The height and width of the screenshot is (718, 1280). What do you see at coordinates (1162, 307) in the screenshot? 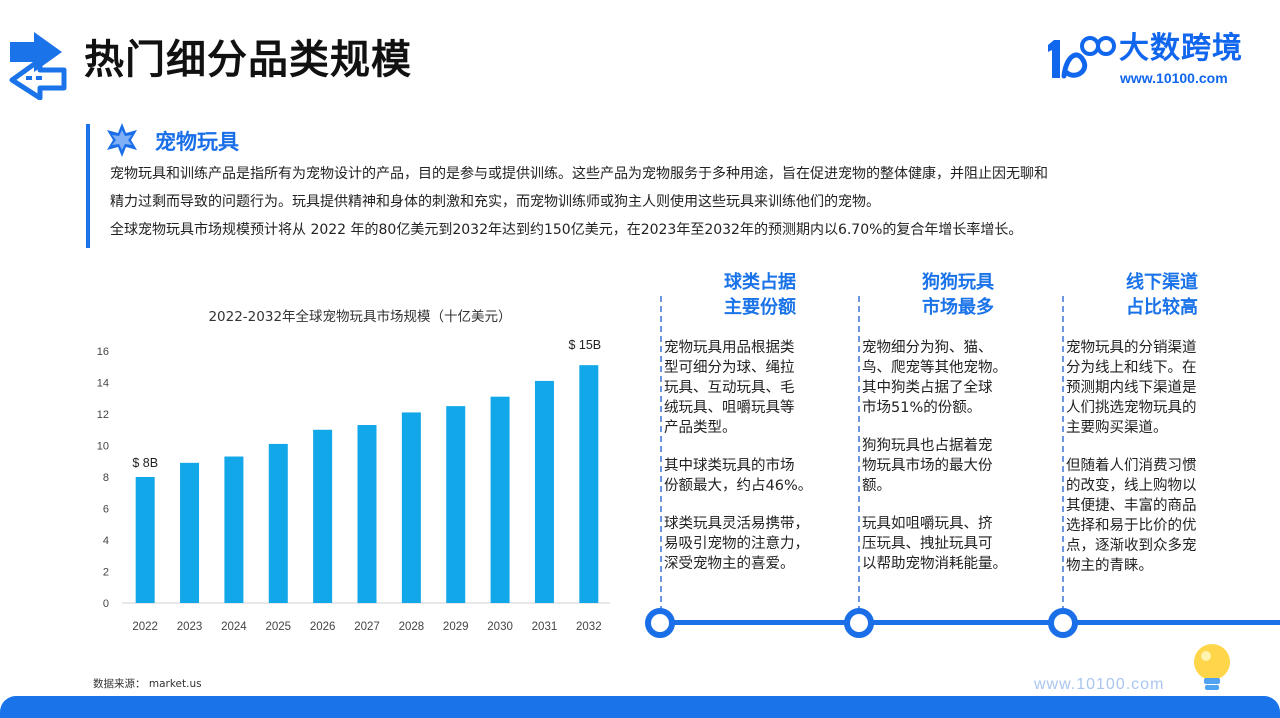
I see `column-title-line: 占比较高` at bounding box center [1162, 307].